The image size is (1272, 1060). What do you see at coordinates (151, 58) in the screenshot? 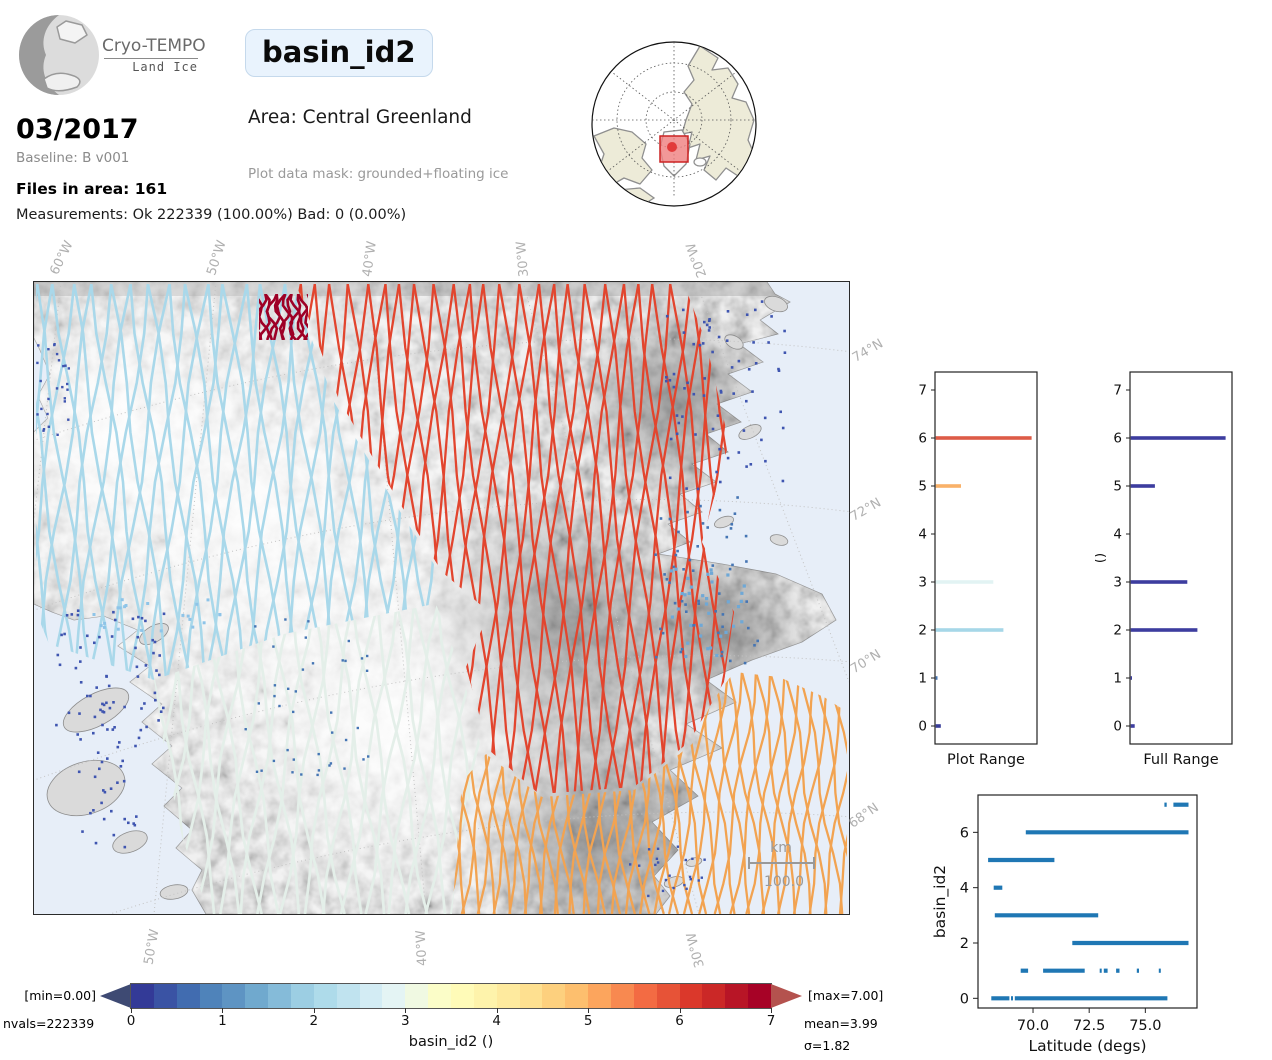
I see `logo-rule` at bounding box center [151, 58].